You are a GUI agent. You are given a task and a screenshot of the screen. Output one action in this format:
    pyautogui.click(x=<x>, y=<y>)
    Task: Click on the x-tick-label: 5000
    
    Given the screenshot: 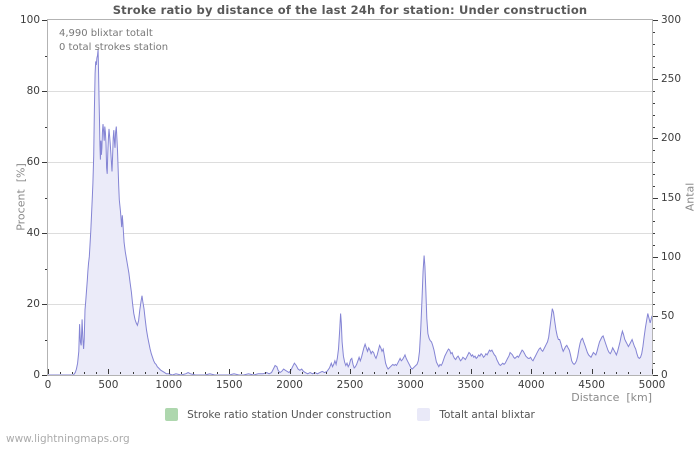 What is the action you would take?
    pyautogui.click(x=652, y=385)
    